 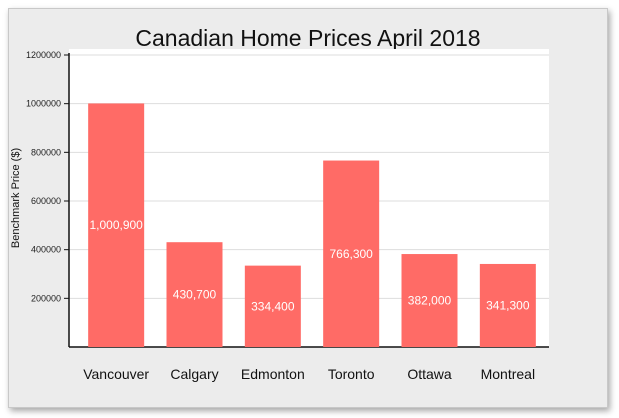 I want to click on value-label: 1,000,900, so click(x=116, y=225).